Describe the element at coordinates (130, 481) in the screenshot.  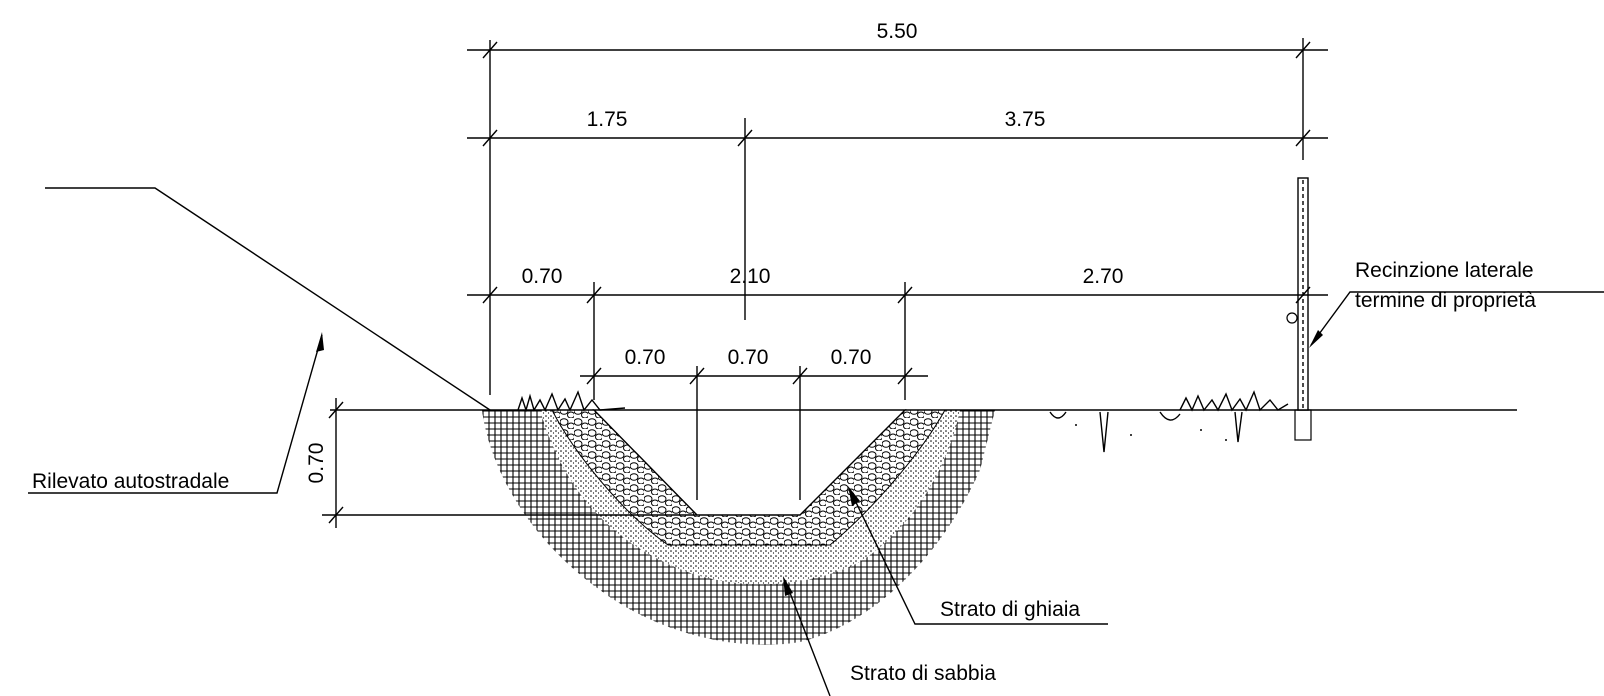
I see `label: Rilevato autostradale` at that location.